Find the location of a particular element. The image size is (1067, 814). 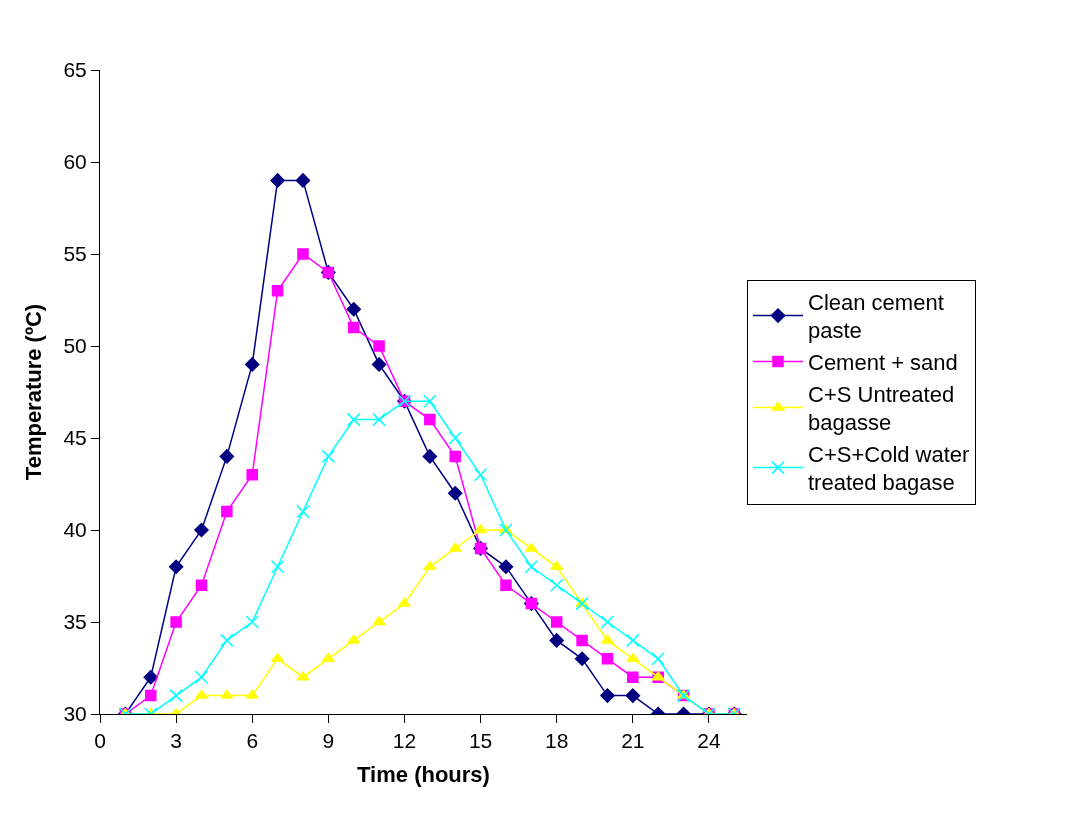

legend-label: C+S+Cold water treated bagase is located at coordinates (889, 468).